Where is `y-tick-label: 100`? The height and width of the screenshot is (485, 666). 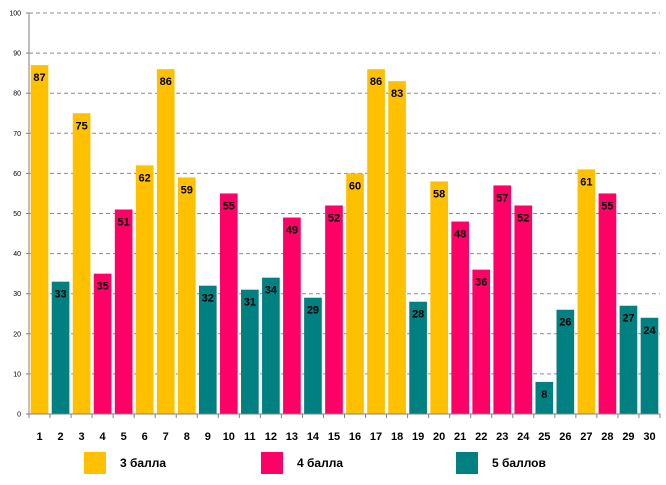
y-tick-label: 100 is located at coordinates (15, 14).